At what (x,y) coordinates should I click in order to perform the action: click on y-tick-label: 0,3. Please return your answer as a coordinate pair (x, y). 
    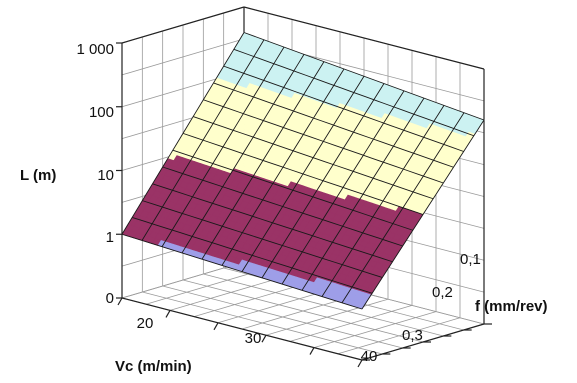
    Looking at the image, I should click on (412, 335).